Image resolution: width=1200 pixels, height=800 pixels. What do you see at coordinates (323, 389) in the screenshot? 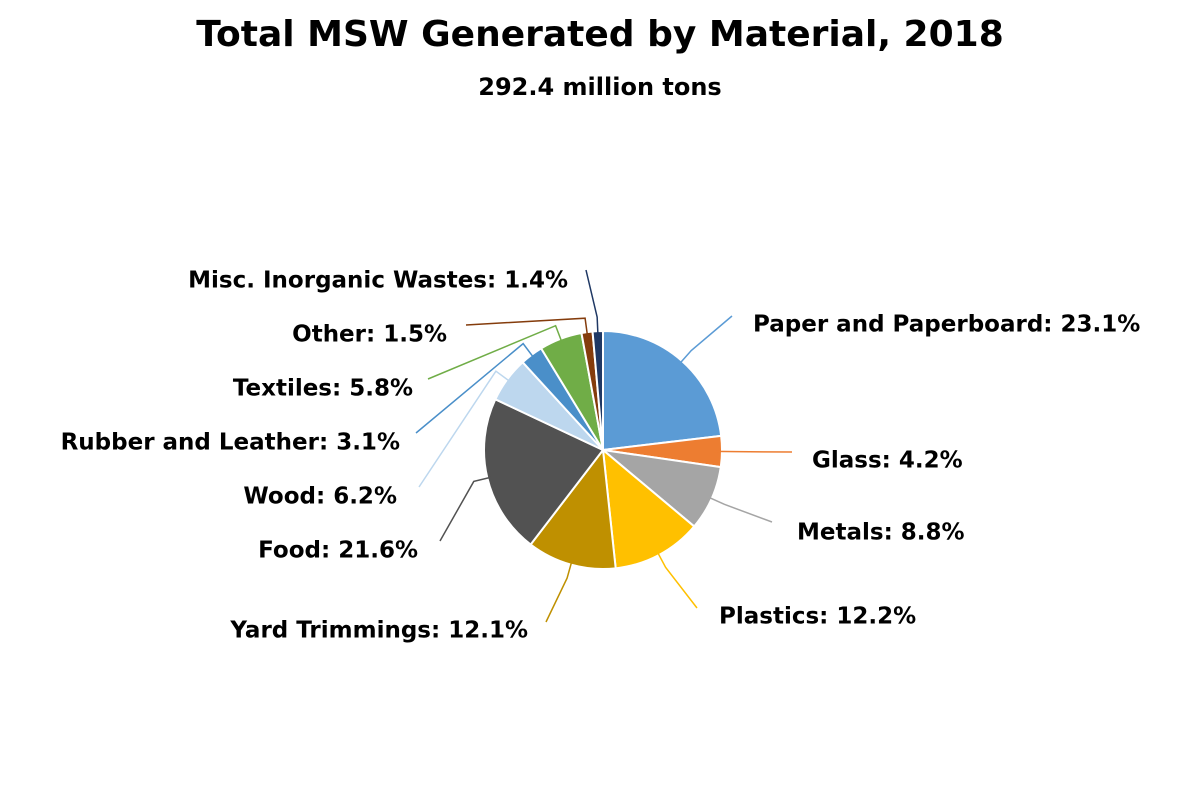
I see `data-label: Textiles: 5.8%` at bounding box center [323, 389].